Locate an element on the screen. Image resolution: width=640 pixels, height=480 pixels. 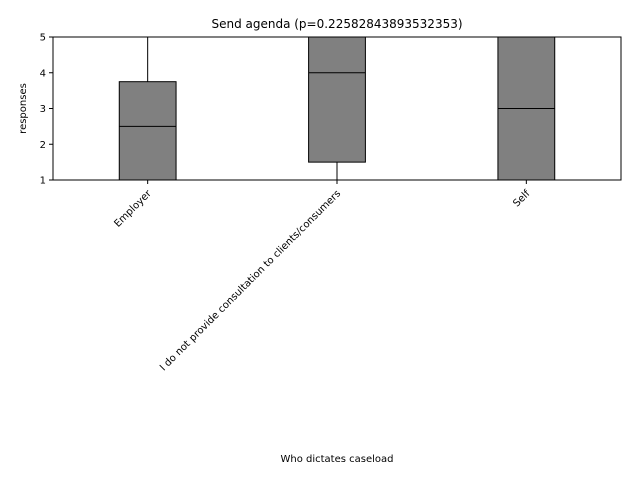
y-tick-label: 5 is located at coordinates (43, 38).